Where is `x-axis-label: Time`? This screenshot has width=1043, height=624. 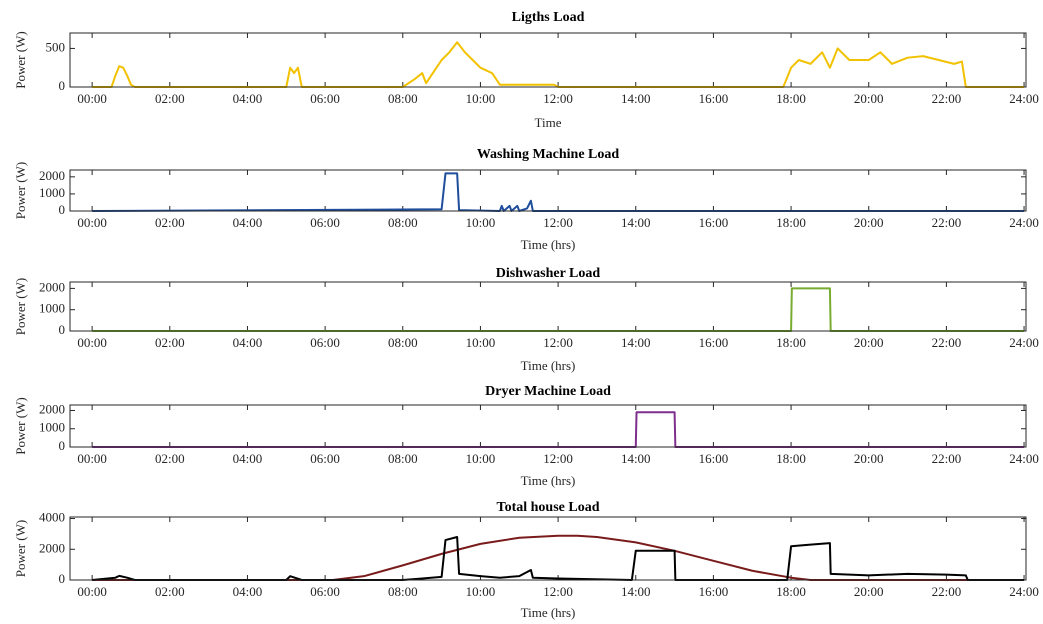
x-axis-label: Time is located at coordinates (548, 122).